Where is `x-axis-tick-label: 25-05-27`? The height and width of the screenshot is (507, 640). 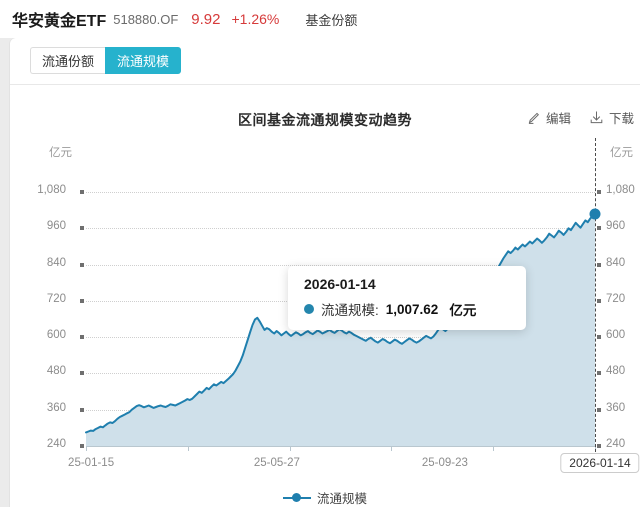
x-axis-tick-label: 25-05-27 is located at coordinates (276, 463).